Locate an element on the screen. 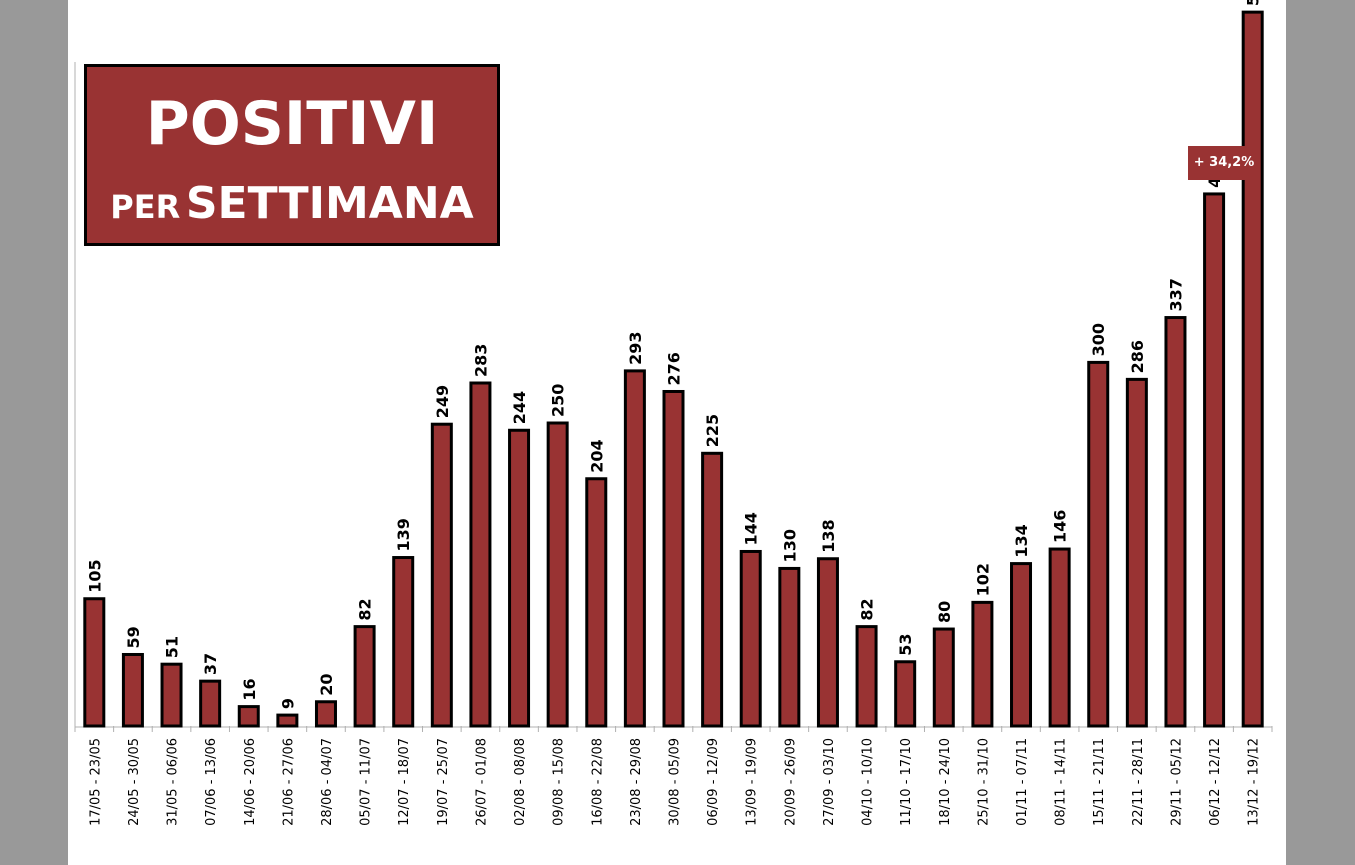  x-tick-label: 30/08 - 05/09 is located at coordinates (675, 782).